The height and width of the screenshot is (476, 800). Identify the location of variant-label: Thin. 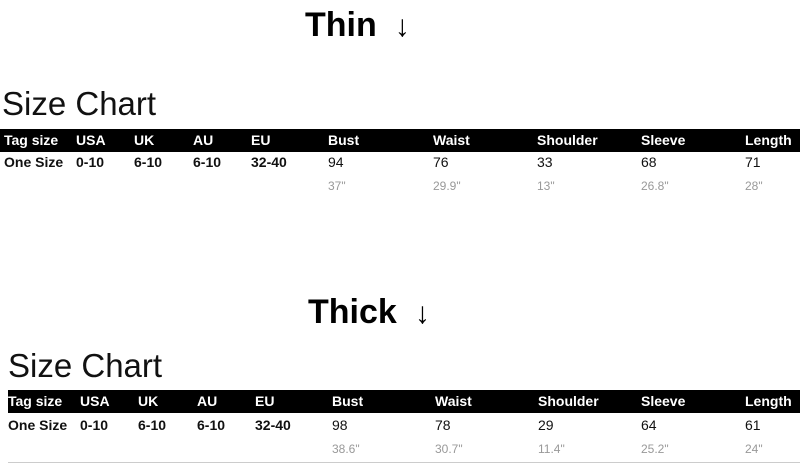
(341, 25).